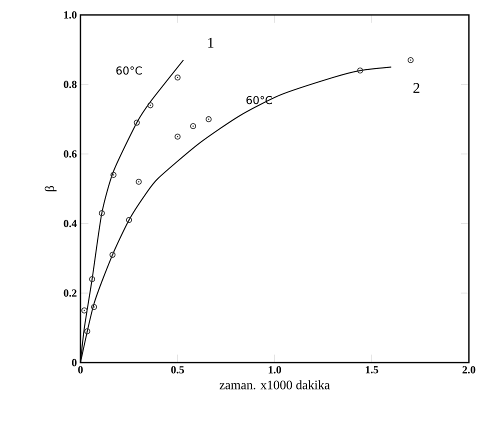 The image size is (479, 428). What do you see at coordinates (80, 370) in the screenshot?
I see `x-tick-label: 0` at bounding box center [80, 370].